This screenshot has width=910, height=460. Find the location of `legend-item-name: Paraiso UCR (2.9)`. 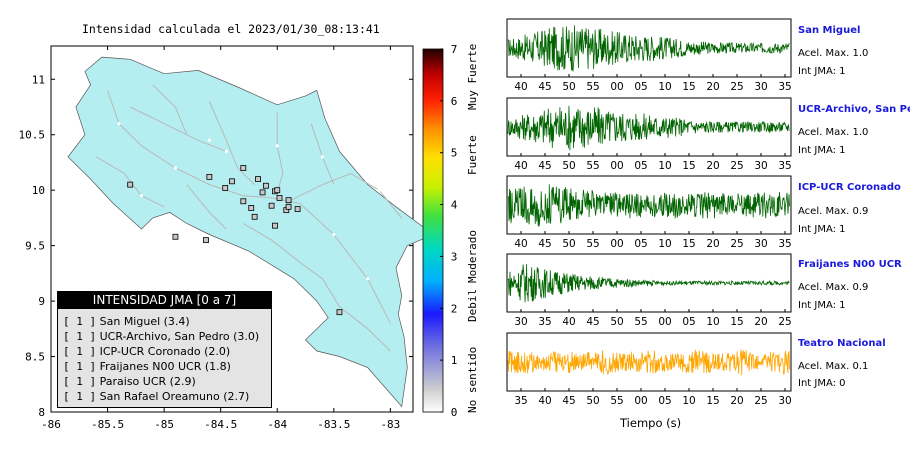

legend-item-name: Paraiso UCR (2.9) is located at coordinates (147, 381).